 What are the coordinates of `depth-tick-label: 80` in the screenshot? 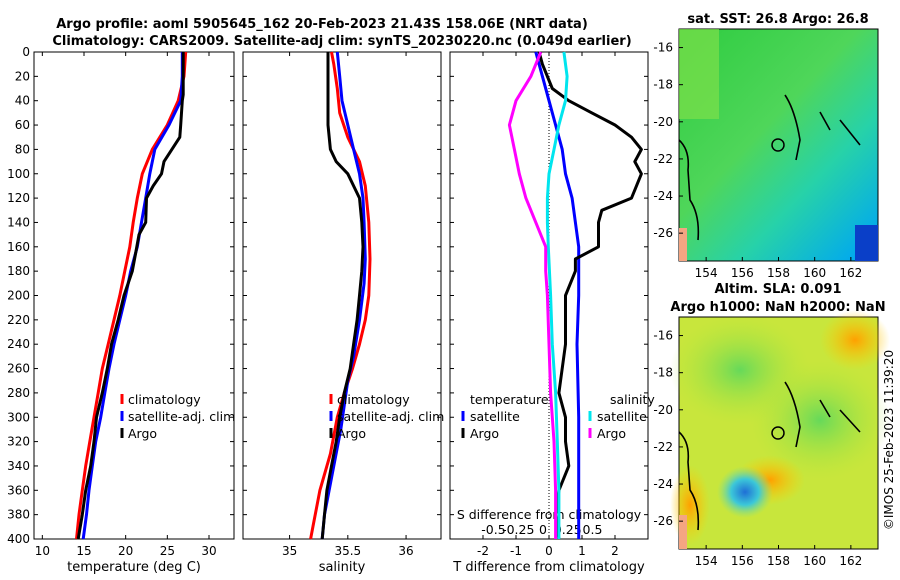 It's located at (22, 149).